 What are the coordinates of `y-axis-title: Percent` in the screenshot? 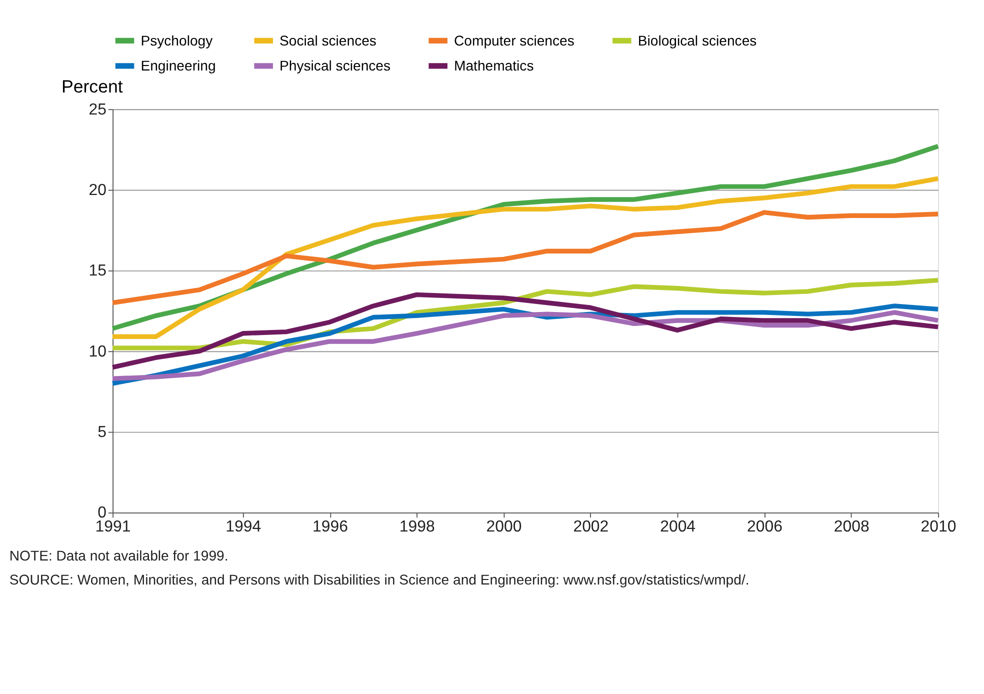 It's located at (92, 86).